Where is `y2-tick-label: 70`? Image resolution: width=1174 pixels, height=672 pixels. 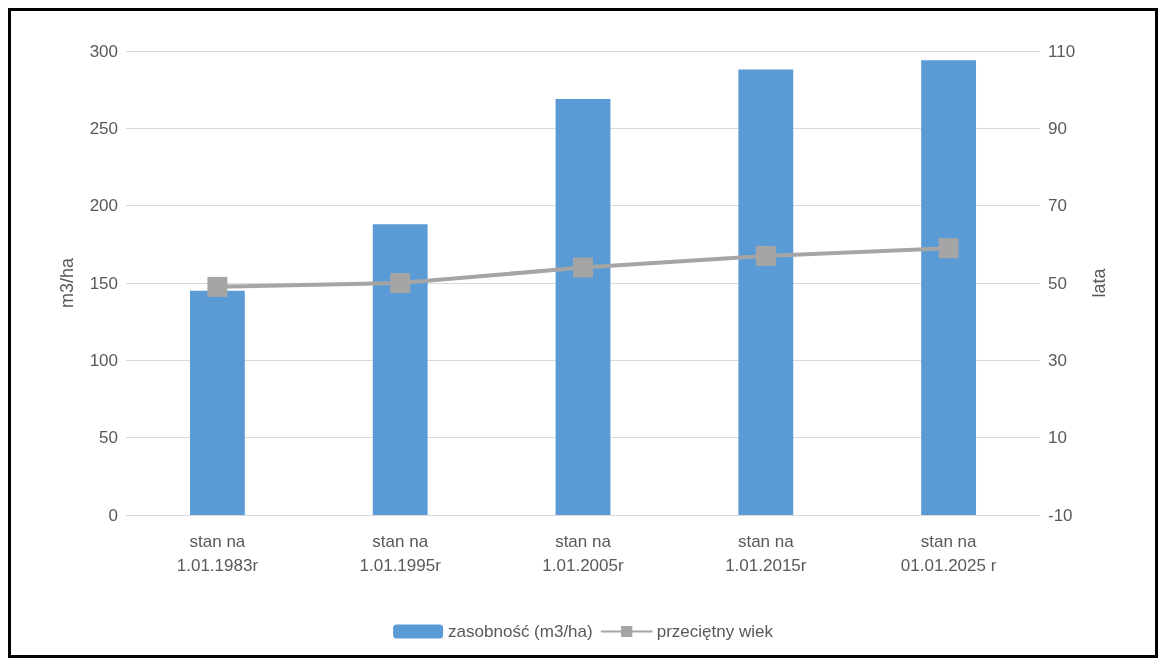 y2-tick-label: 70 is located at coordinates (1057, 206).